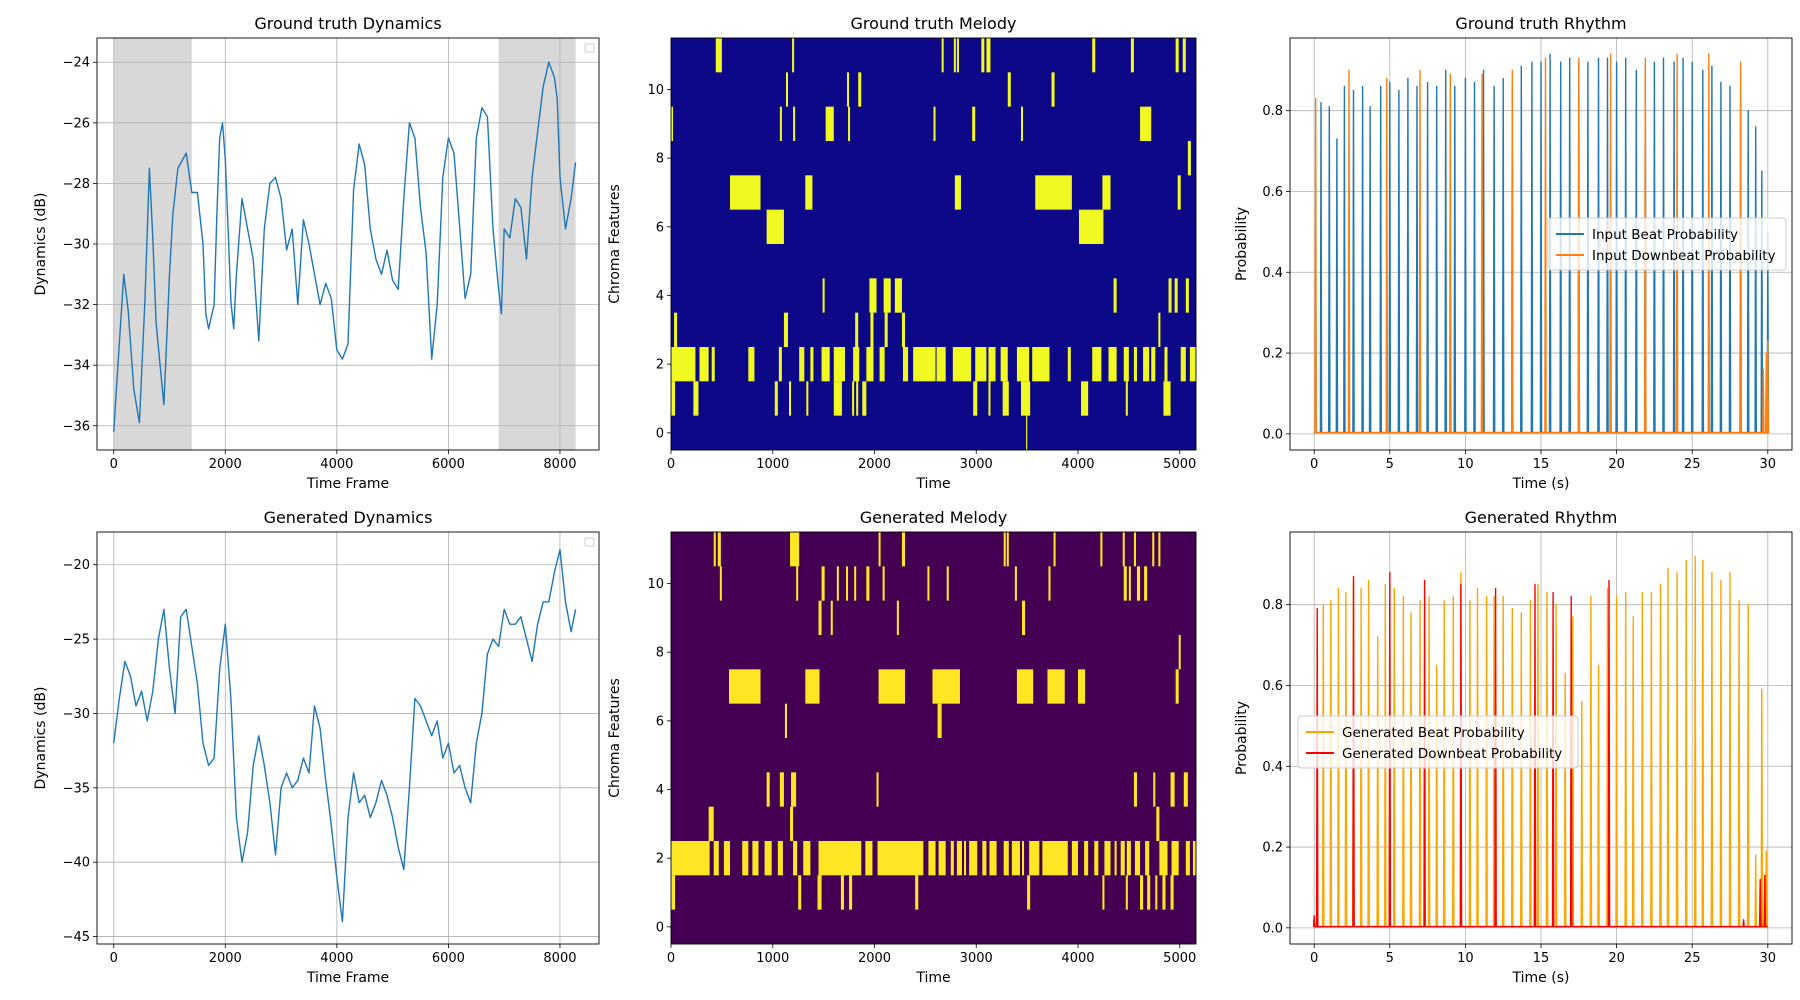  I want to click on y-tick-label: 2, so click(660, 859).